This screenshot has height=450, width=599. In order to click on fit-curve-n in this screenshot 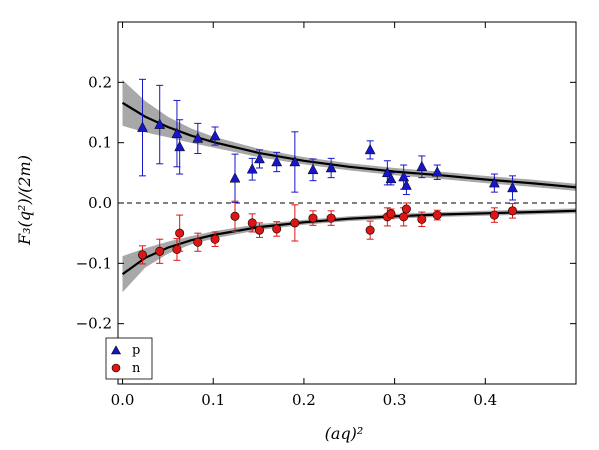, I will do `click(349, 242)`.